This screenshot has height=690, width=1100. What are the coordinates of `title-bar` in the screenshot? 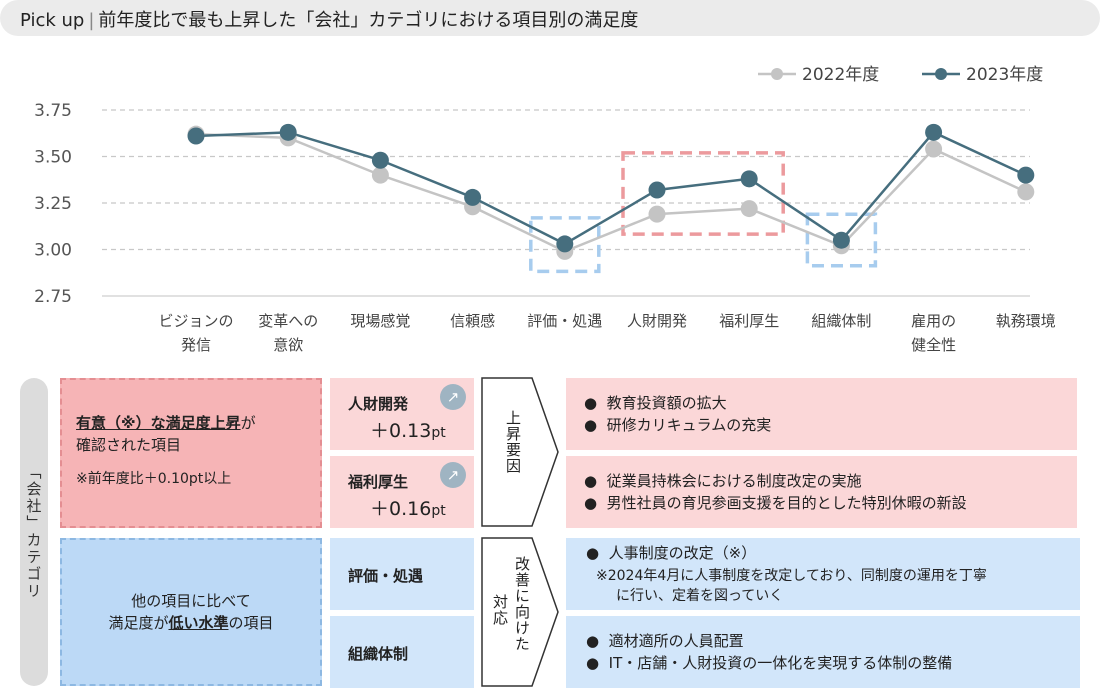 It's located at (550, 18).